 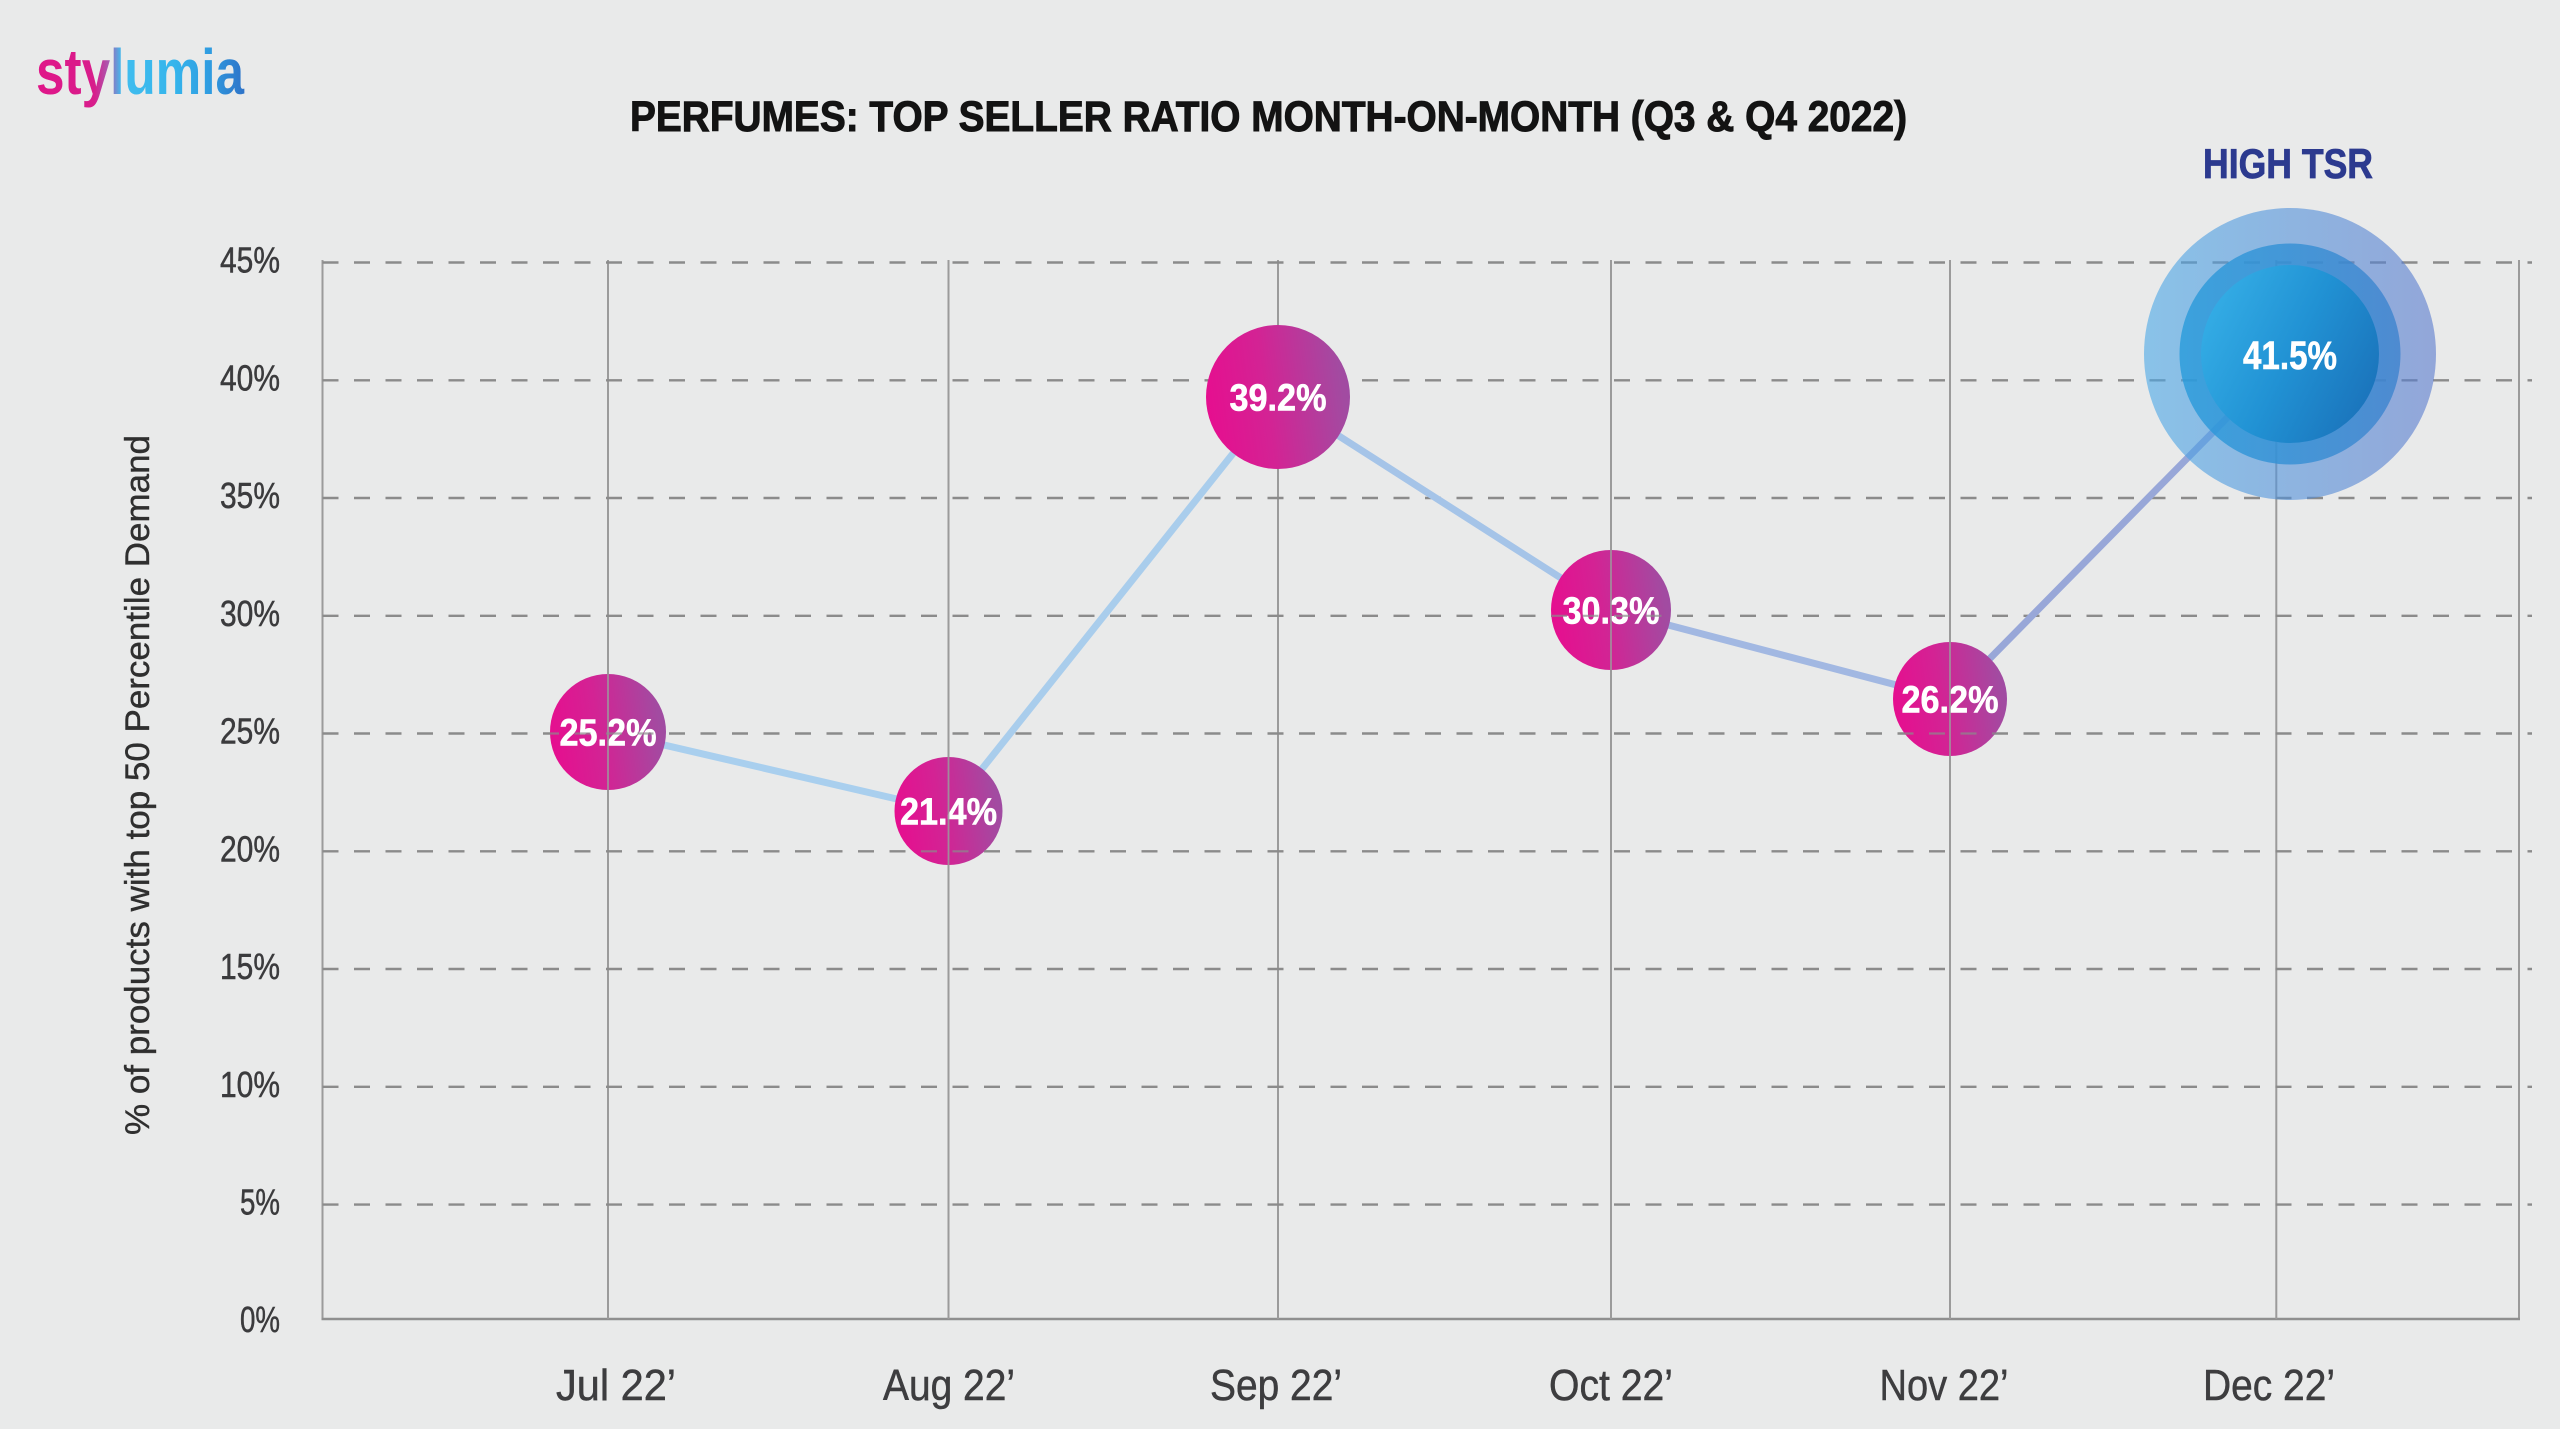 What do you see at coordinates (250, 848) in the screenshot?
I see `svg-text: 20%` at bounding box center [250, 848].